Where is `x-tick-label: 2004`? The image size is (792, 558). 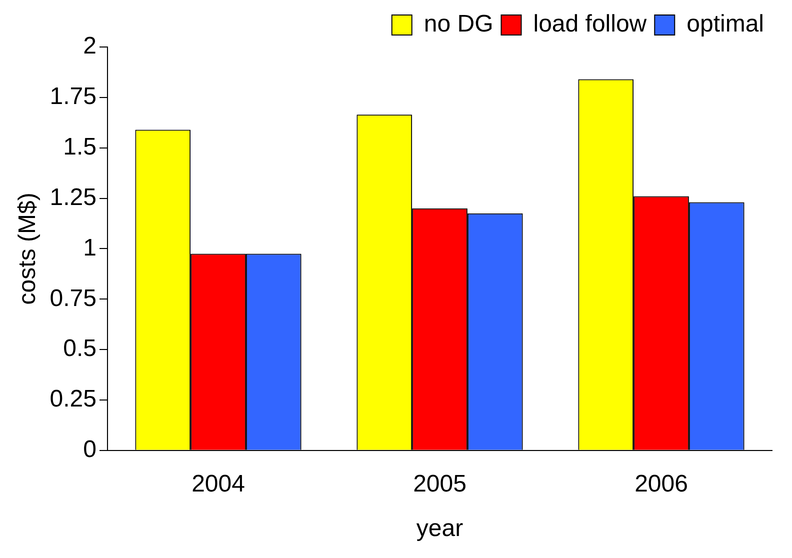 x-tick-label: 2004 is located at coordinates (218, 484).